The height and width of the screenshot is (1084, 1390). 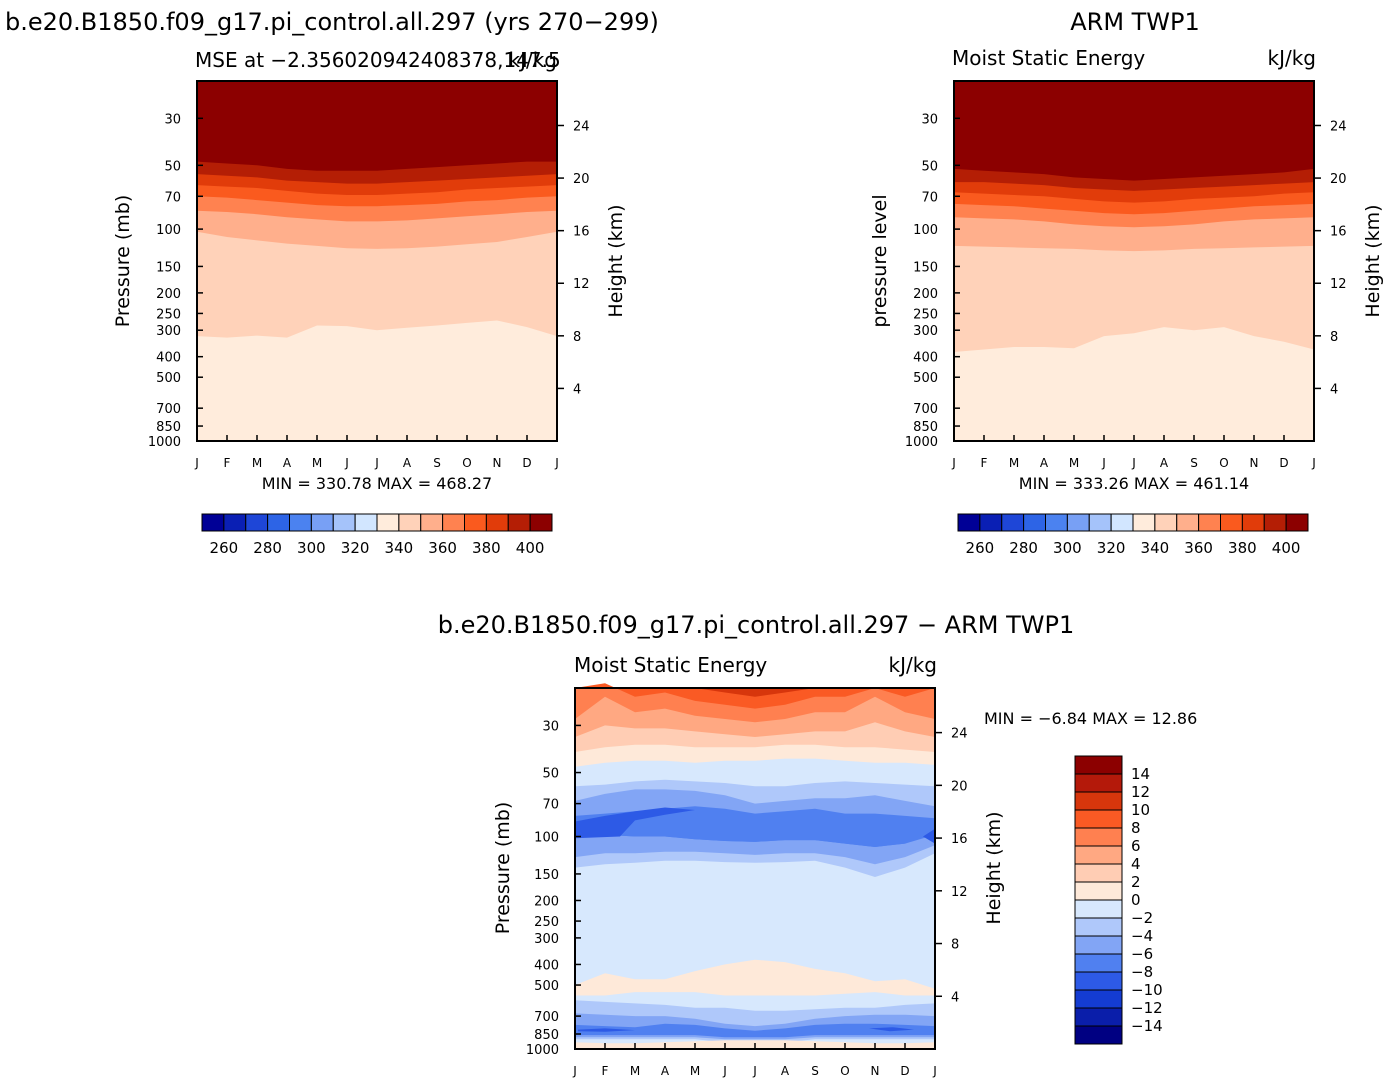 I want to click on colorbar-tick-label: −12, so click(x=1147, y=1008).